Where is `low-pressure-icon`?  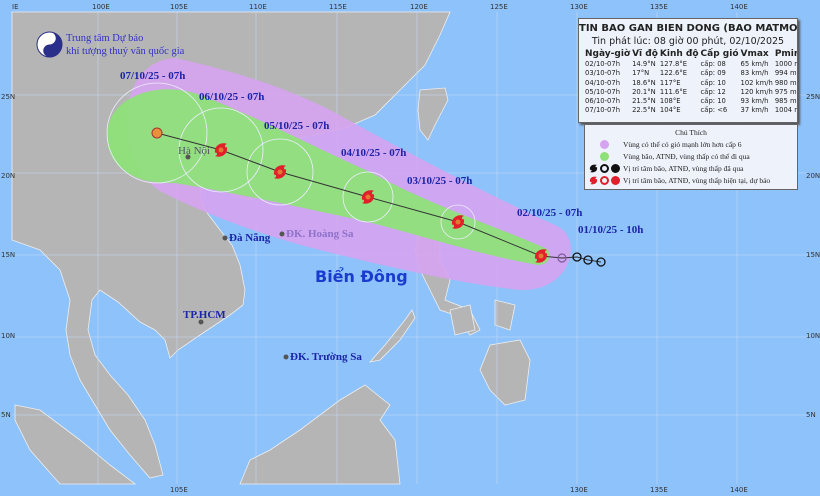
low-pressure-icon is located at coordinates (157, 133).